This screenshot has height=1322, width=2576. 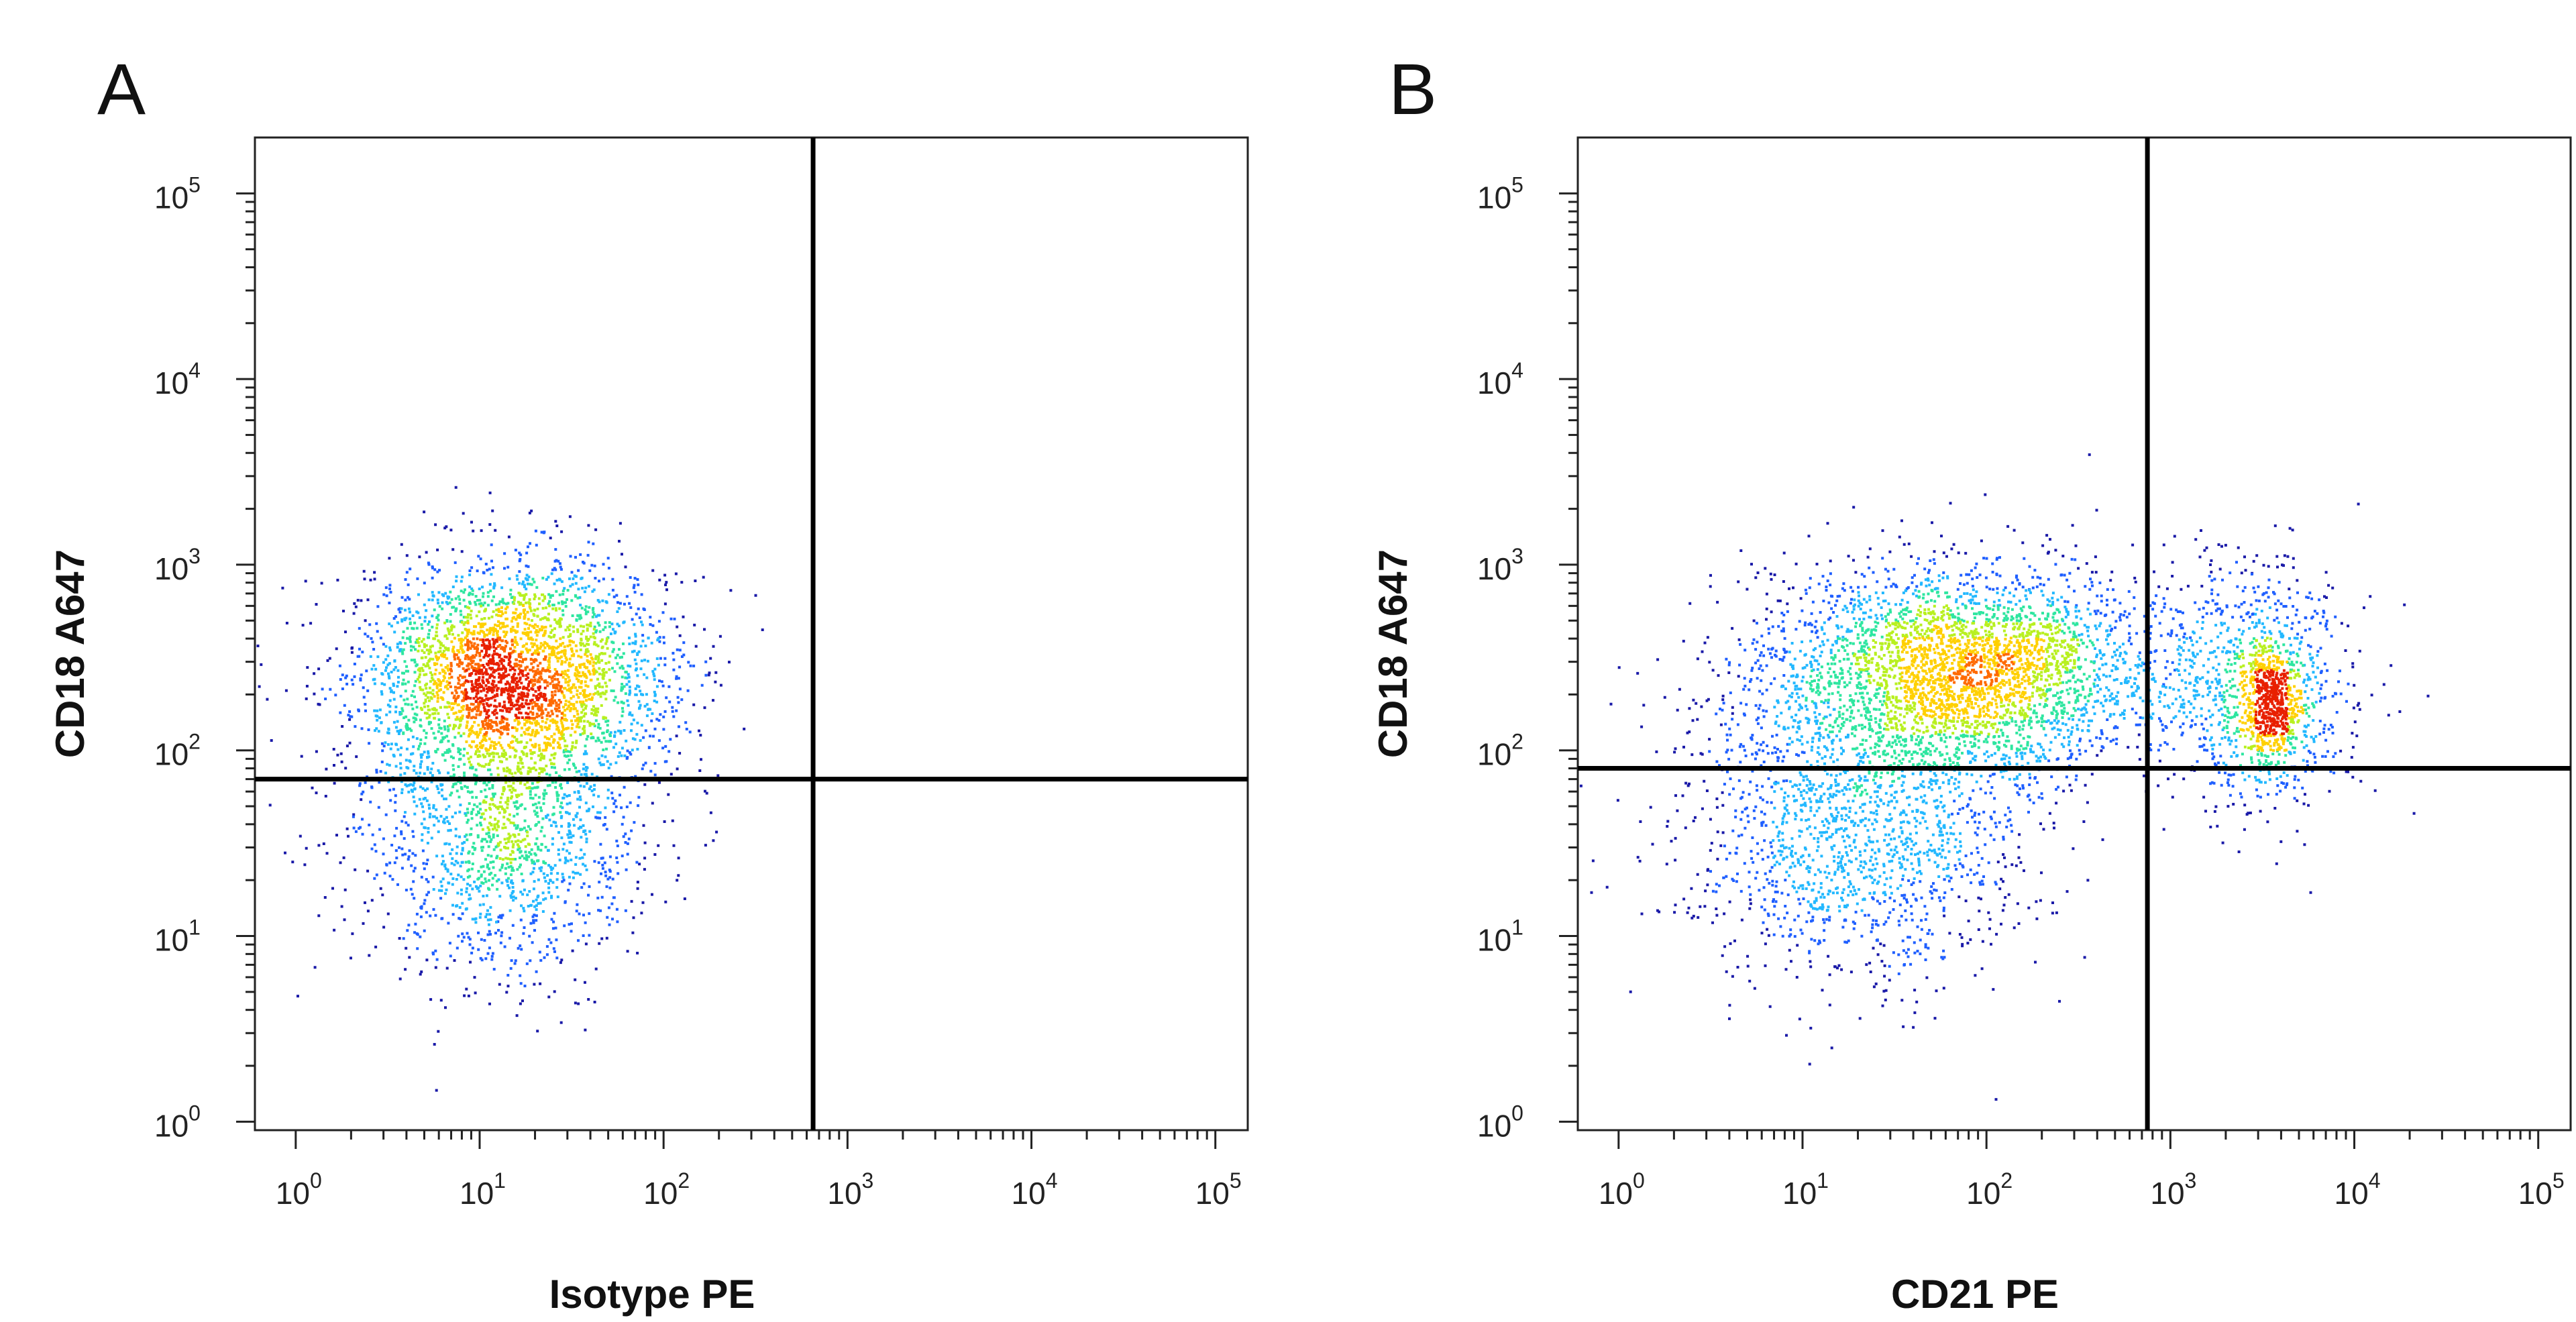 I want to click on x-axis-title: CD21 PE, so click(x=1975, y=1294).